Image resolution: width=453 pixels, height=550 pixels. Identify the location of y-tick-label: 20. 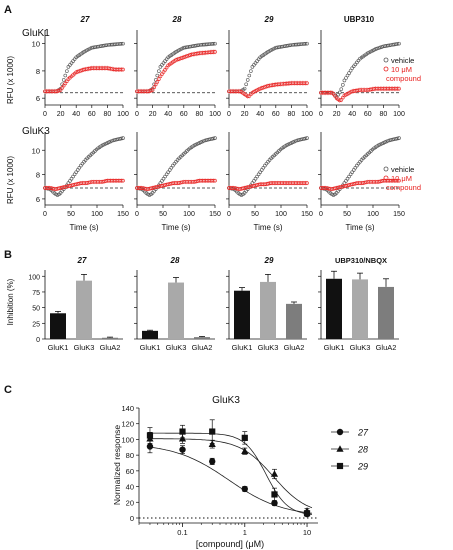
(130, 502).